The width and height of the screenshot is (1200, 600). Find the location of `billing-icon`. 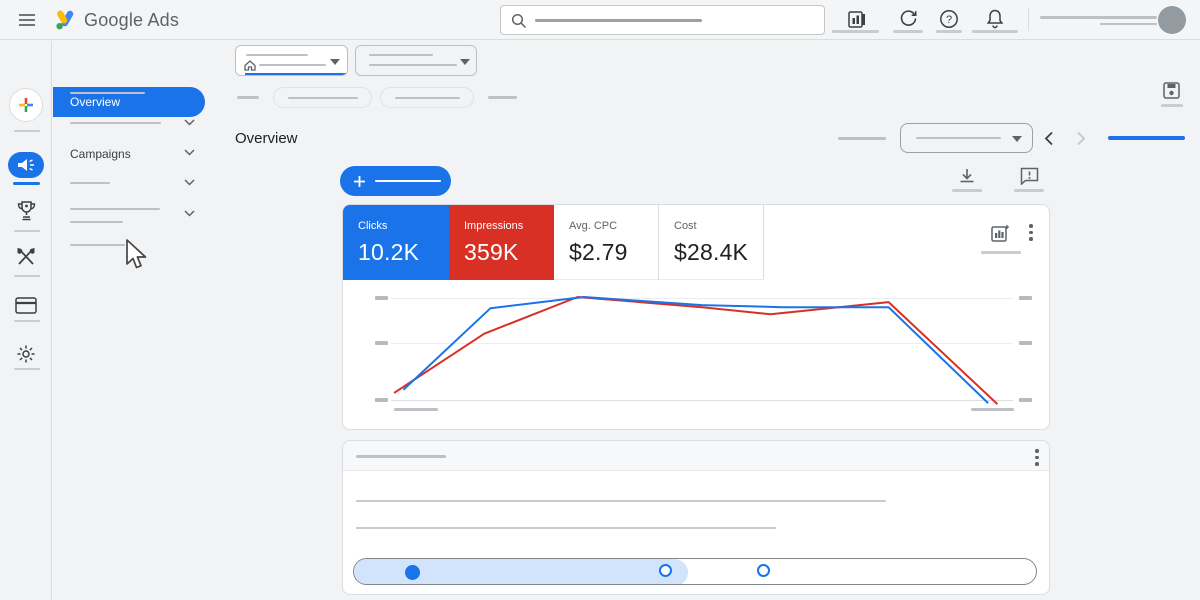

billing-icon is located at coordinates (26, 305).